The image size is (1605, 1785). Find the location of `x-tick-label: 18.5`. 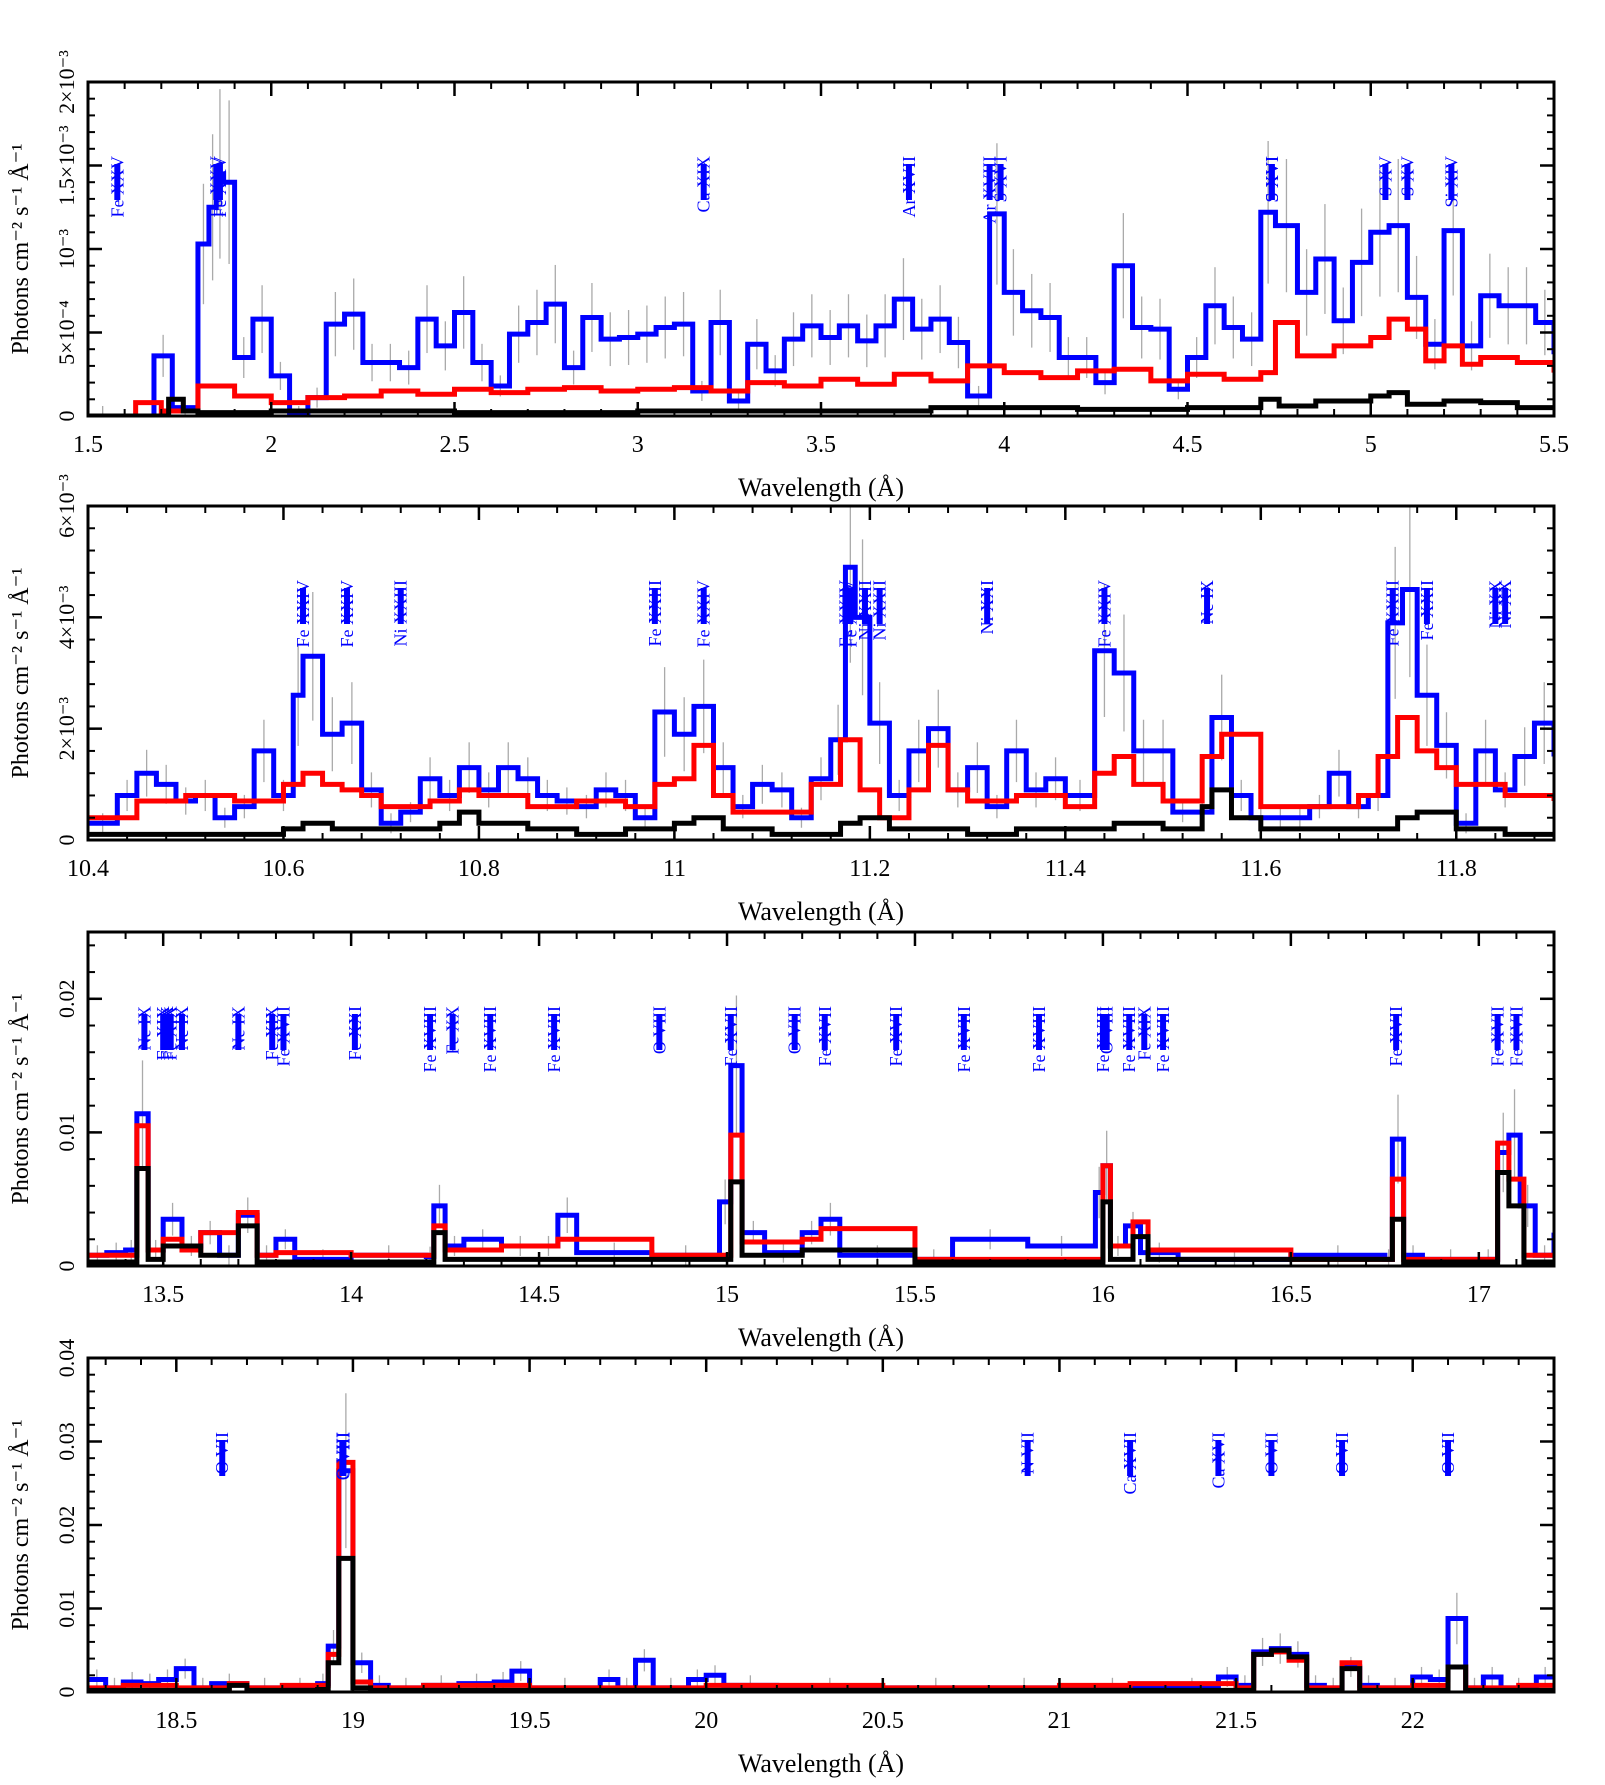

x-tick-label: 18.5 is located at coordinates (176, 1721).